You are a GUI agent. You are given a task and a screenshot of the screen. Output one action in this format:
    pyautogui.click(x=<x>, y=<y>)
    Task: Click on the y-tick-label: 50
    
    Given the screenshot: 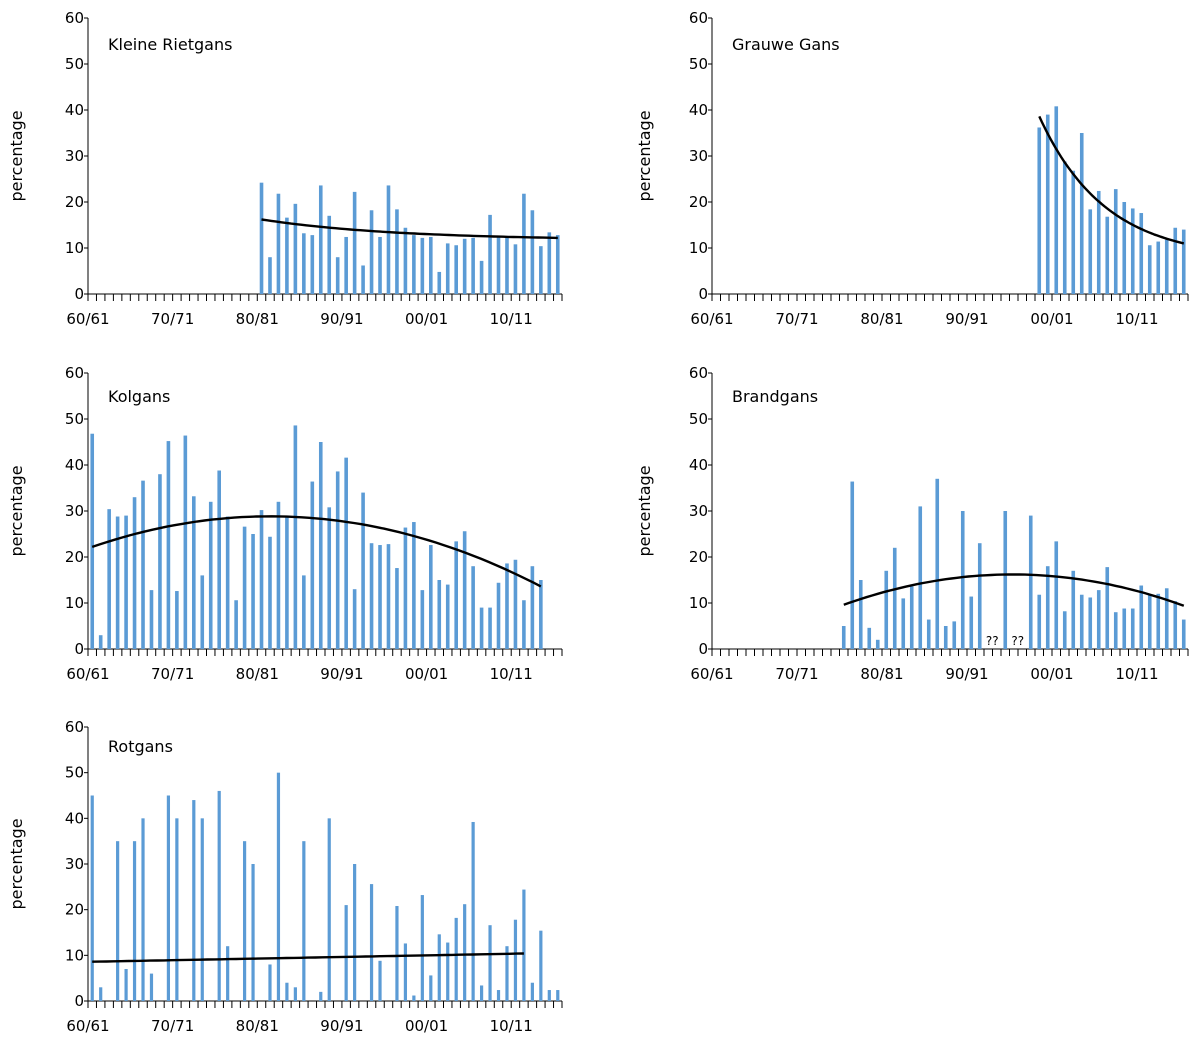 What is the action you would take?
    pyautogui.click(x=74, y=419)
    